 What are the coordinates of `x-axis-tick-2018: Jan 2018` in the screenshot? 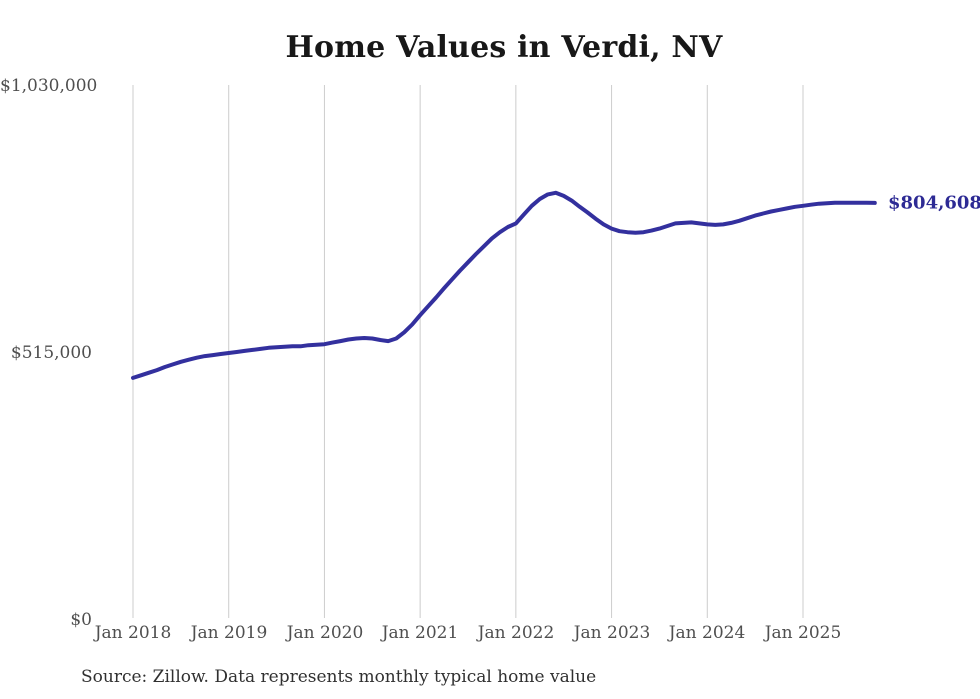 It's located at (133, 633).